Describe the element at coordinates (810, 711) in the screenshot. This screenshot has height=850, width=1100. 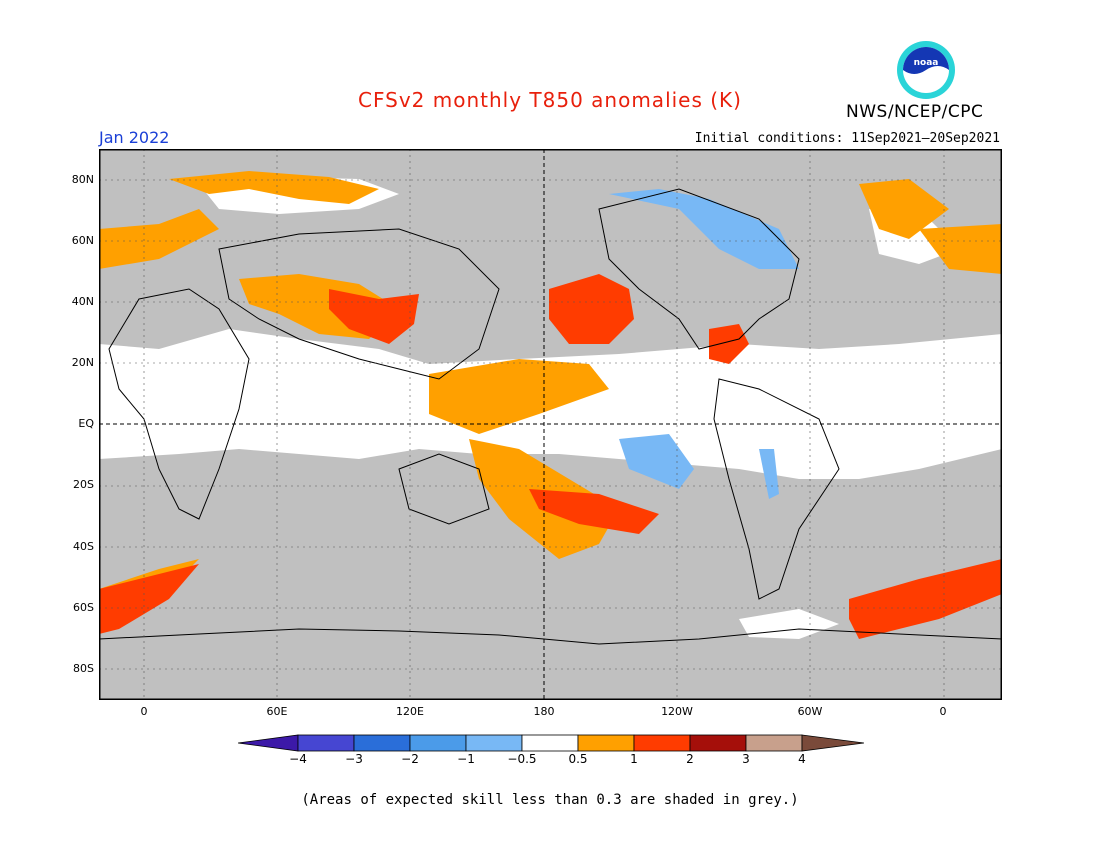
I see `lon-label: 60W` at that location.